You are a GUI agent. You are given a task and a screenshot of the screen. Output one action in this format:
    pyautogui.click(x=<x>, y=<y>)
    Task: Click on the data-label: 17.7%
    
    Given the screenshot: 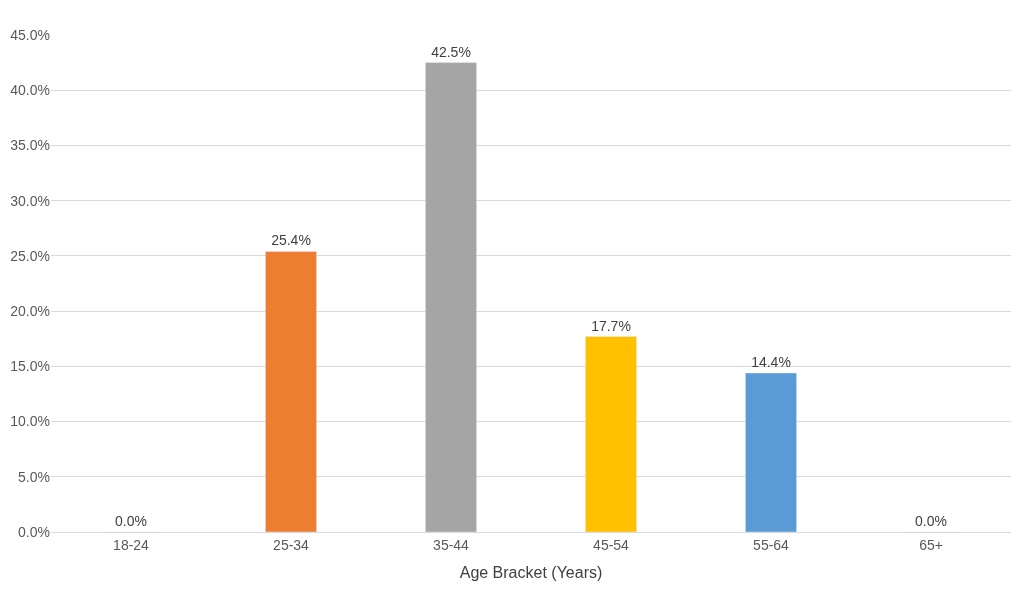 What is the action you would take?
    pyautogui.click(x=611, y=325)
    